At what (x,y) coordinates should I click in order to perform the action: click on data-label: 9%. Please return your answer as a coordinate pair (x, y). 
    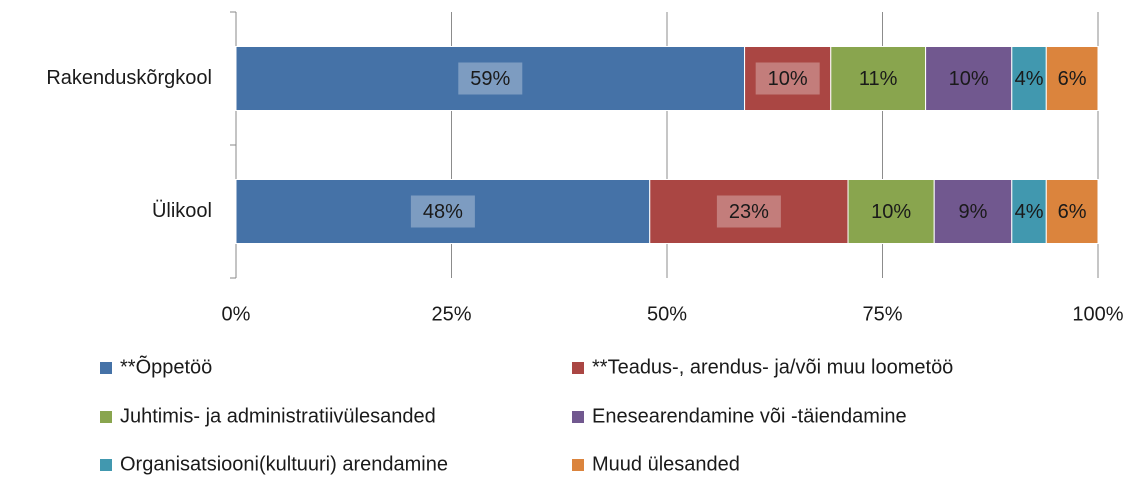
    Looking at the image, I should click on (973, 212).